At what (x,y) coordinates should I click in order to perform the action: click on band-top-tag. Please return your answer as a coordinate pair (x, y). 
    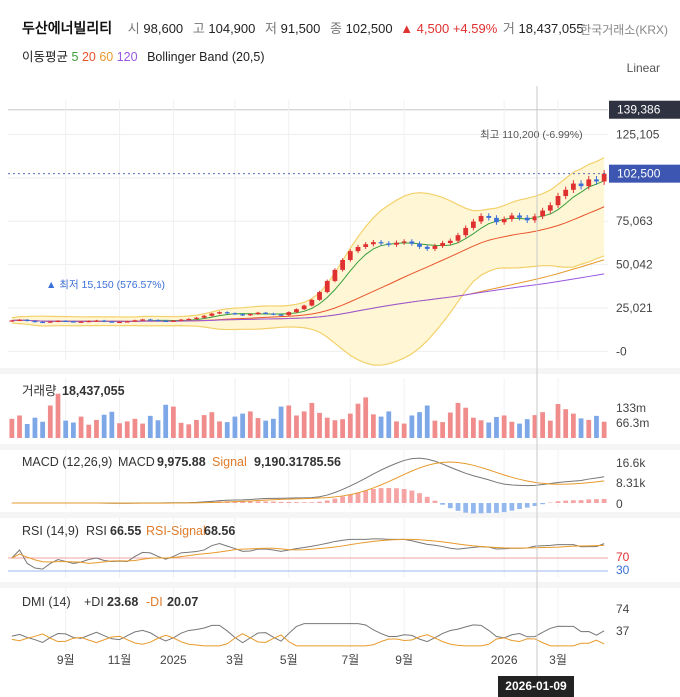
    Looking at the image, I should click on (644, 109).